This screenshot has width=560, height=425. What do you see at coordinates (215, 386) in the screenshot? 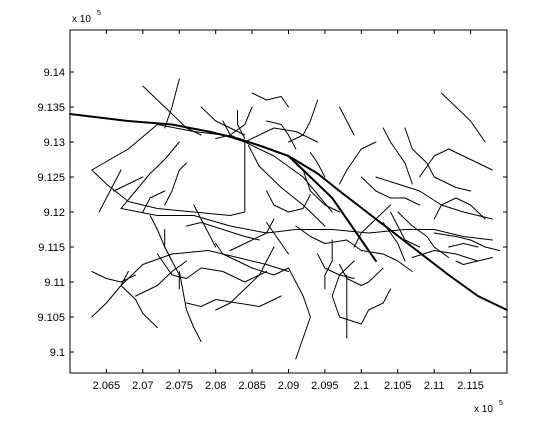
I see `x-tick-label: 2.08` at bounding box center [215, 386].